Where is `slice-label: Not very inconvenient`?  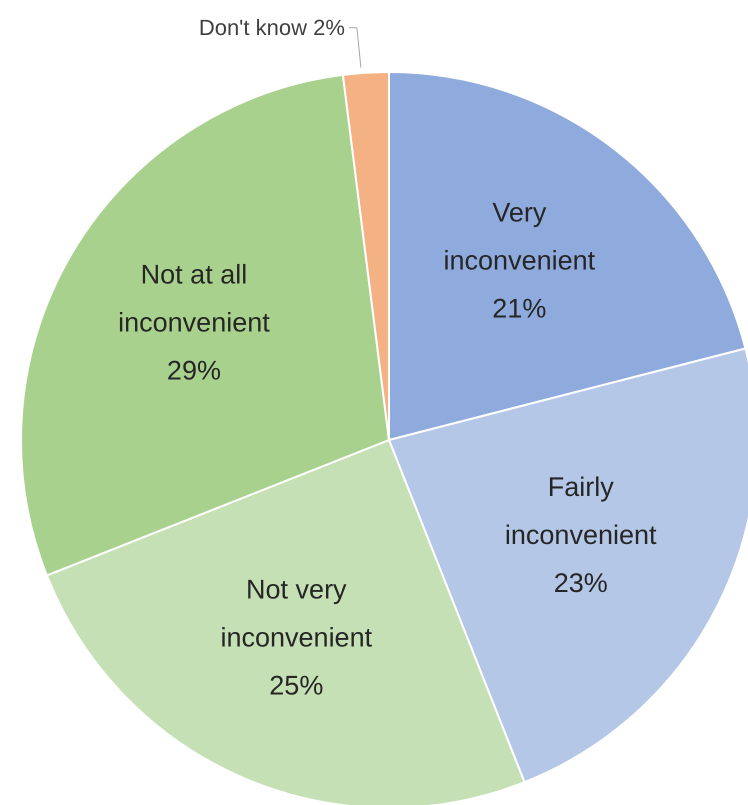 slice-label: Not very inconvenient is located at coordinates (296, 613).